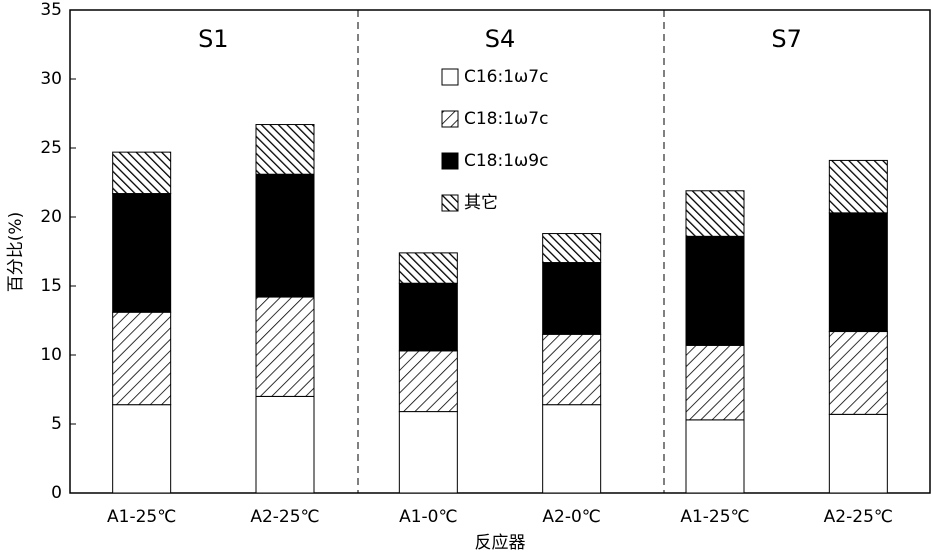  I want to click on legend-label: C16:1ω7c, so click(506, 77).